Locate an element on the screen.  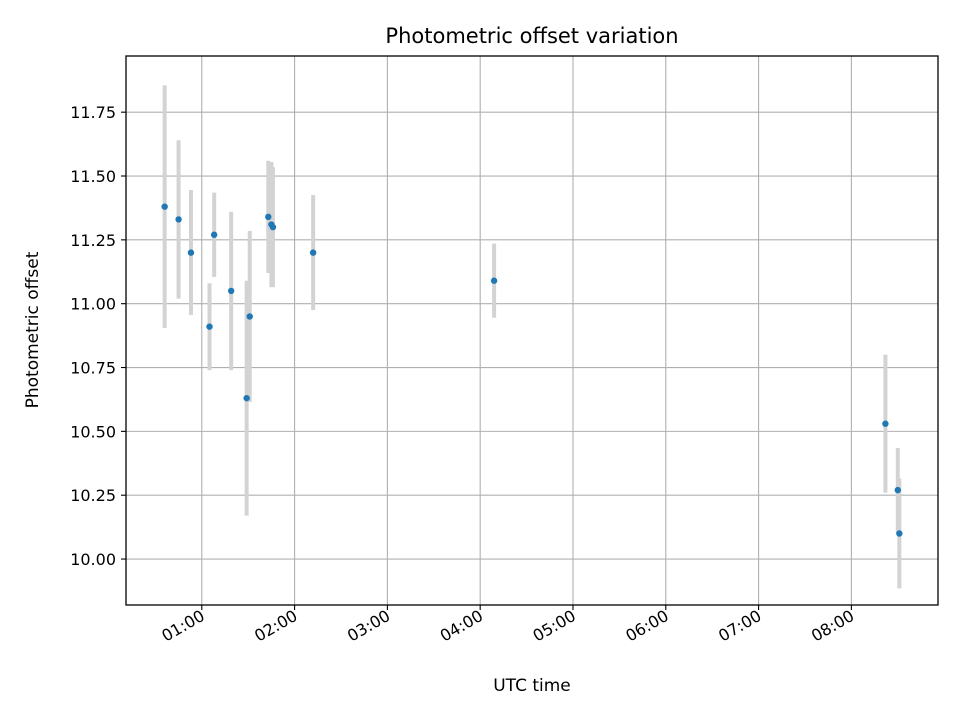
y-tick-label: 11.50 is located at coordinates (93, 176).